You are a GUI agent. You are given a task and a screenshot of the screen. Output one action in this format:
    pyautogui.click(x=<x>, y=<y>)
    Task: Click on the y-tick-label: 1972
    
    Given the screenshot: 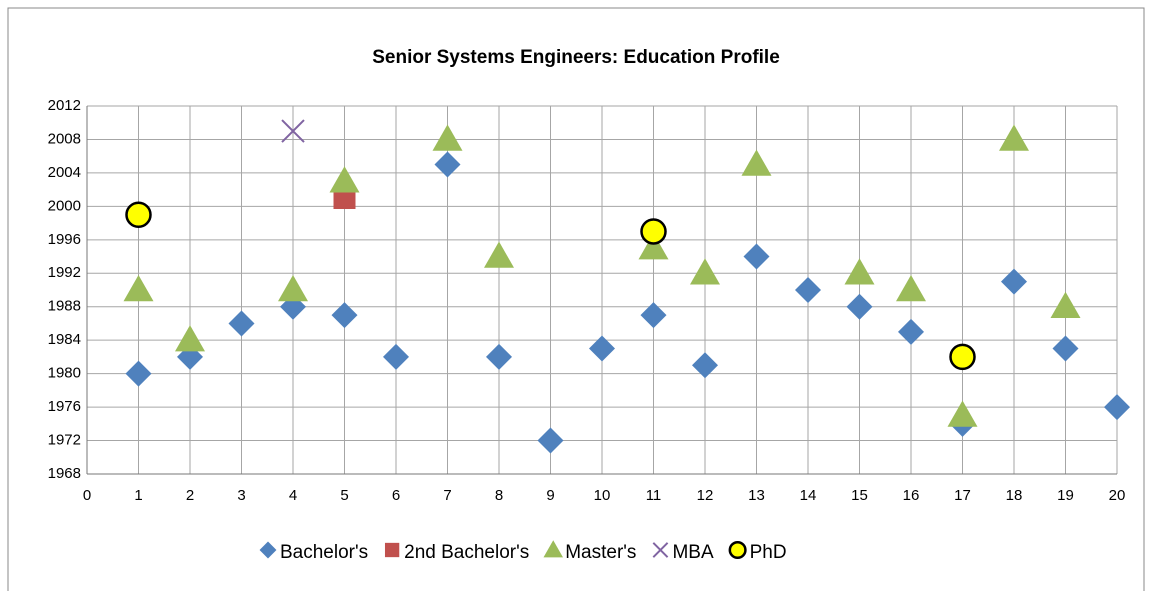 What is the action you would take?
    pyautogui.click(x=64, y=440)
    